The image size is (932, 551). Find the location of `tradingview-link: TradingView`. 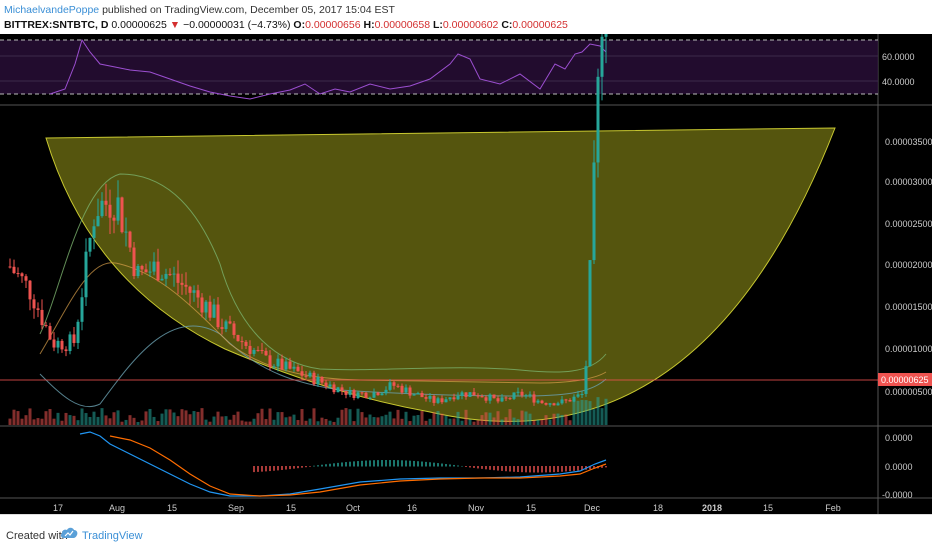

tradingview-link: TradingView is located at coordinates (112, 536).